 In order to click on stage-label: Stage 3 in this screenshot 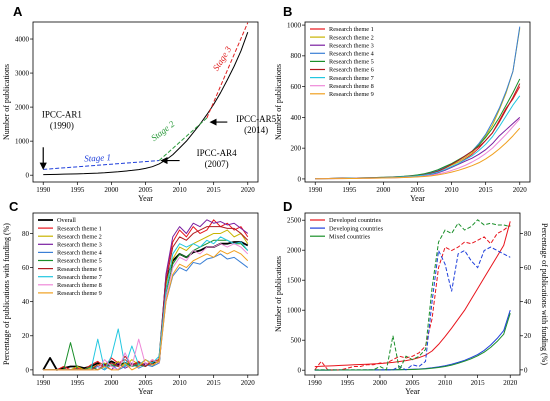, I will do `click(222, 58)`.